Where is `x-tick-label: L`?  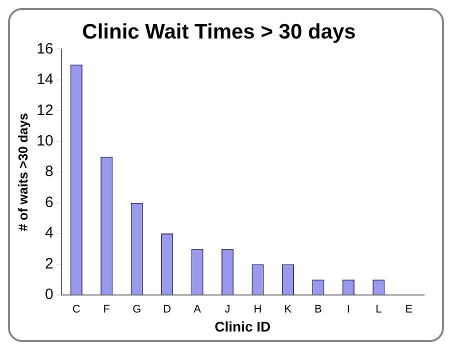 x-tick-label: L is located at coordinates (379, 310).